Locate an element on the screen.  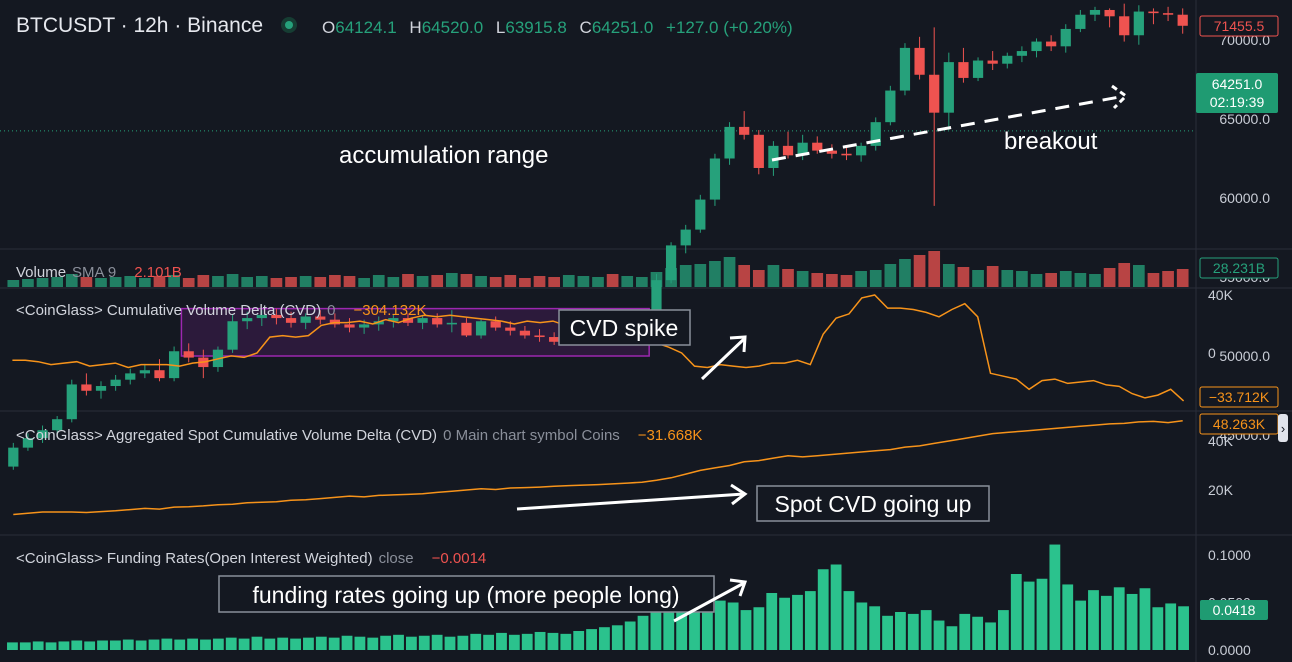
spot-cvd-tick-label: 40K is located at coordinates (1221, 441).